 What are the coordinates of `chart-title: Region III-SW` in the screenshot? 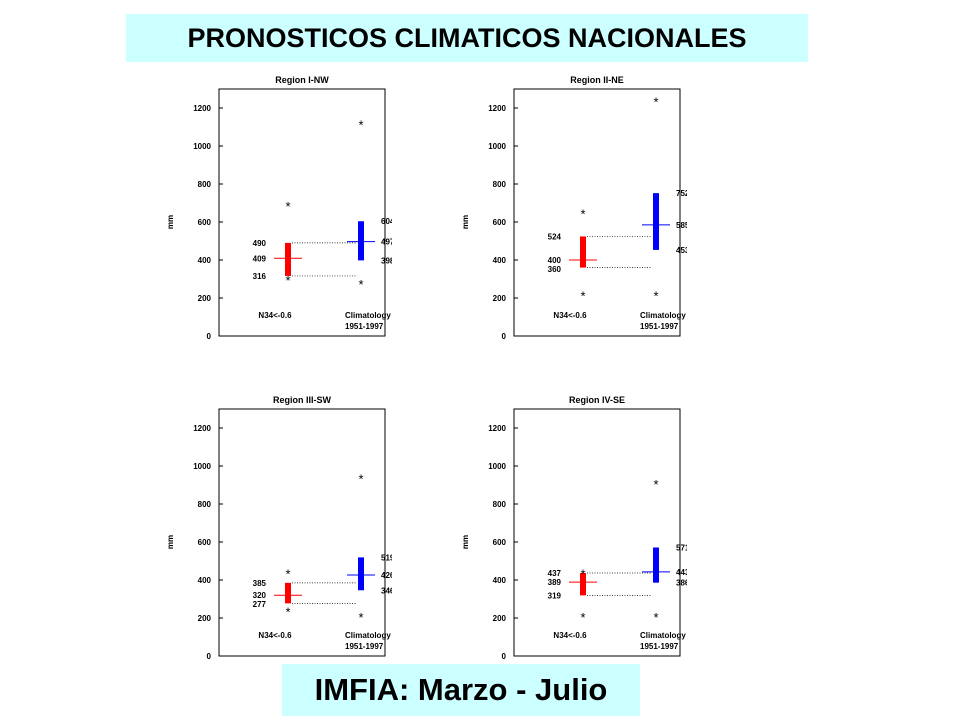 It's located at (302, 400).